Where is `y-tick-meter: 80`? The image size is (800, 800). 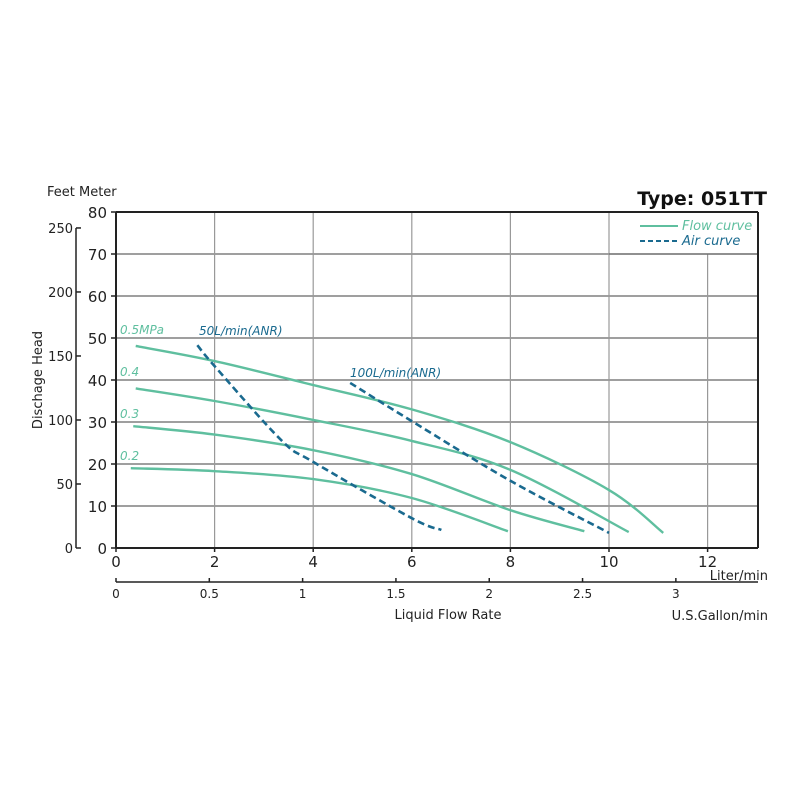 y-tick-meter: 80 is located at coordinates (97, 213).